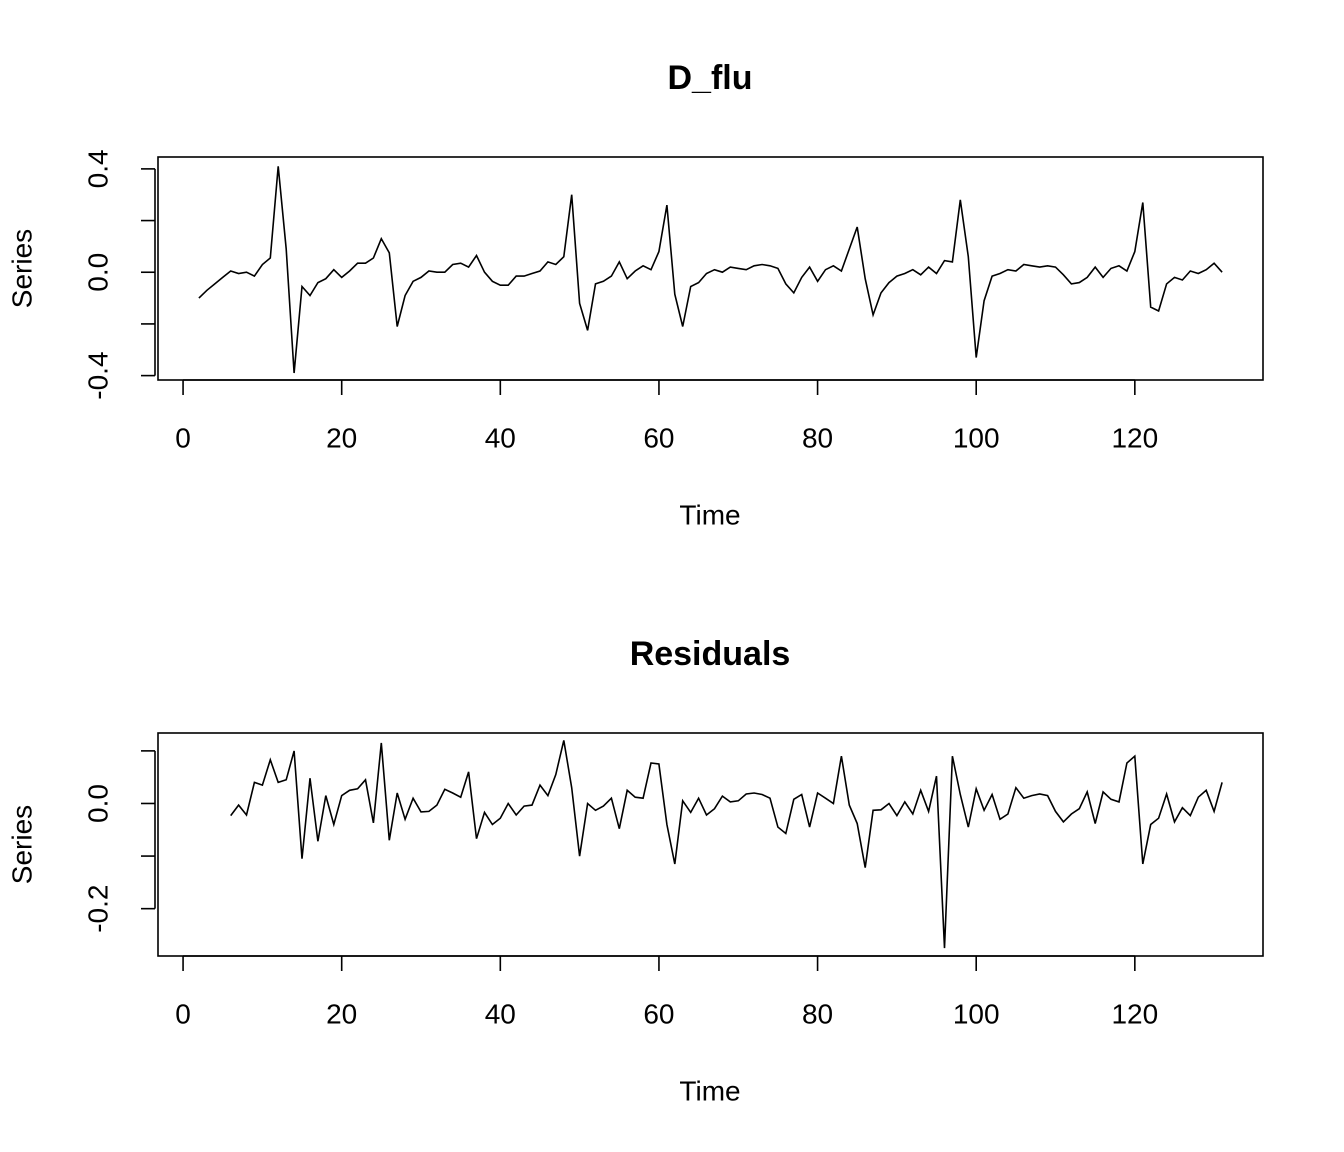 The image size is (1344, 1152). Describe the element at coordinates (710, 654) in the screenshot. I see `chart-title: Residuals` at that location.